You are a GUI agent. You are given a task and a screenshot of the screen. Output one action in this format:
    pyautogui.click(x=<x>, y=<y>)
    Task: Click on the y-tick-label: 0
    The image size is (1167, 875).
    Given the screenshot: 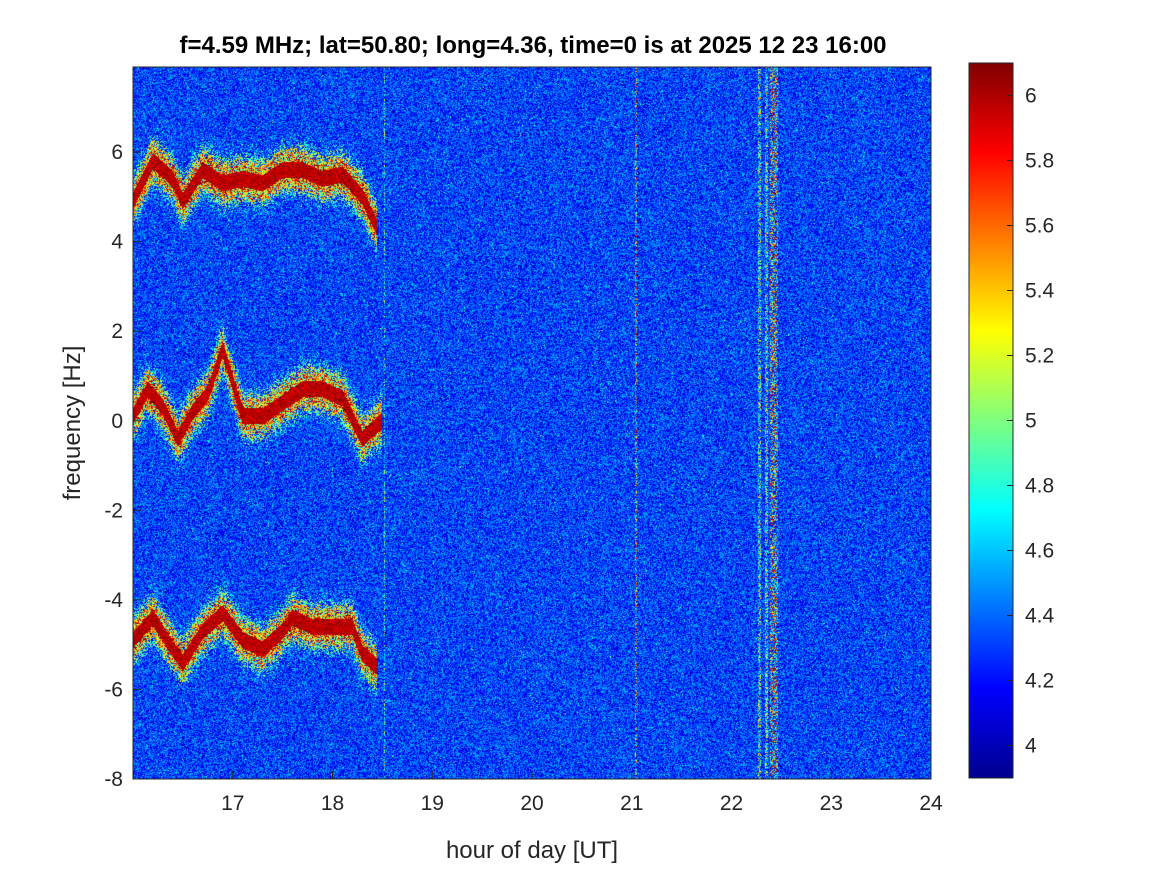 What is the action you would take?
    pyautogui.click(x=117, y=421)
    